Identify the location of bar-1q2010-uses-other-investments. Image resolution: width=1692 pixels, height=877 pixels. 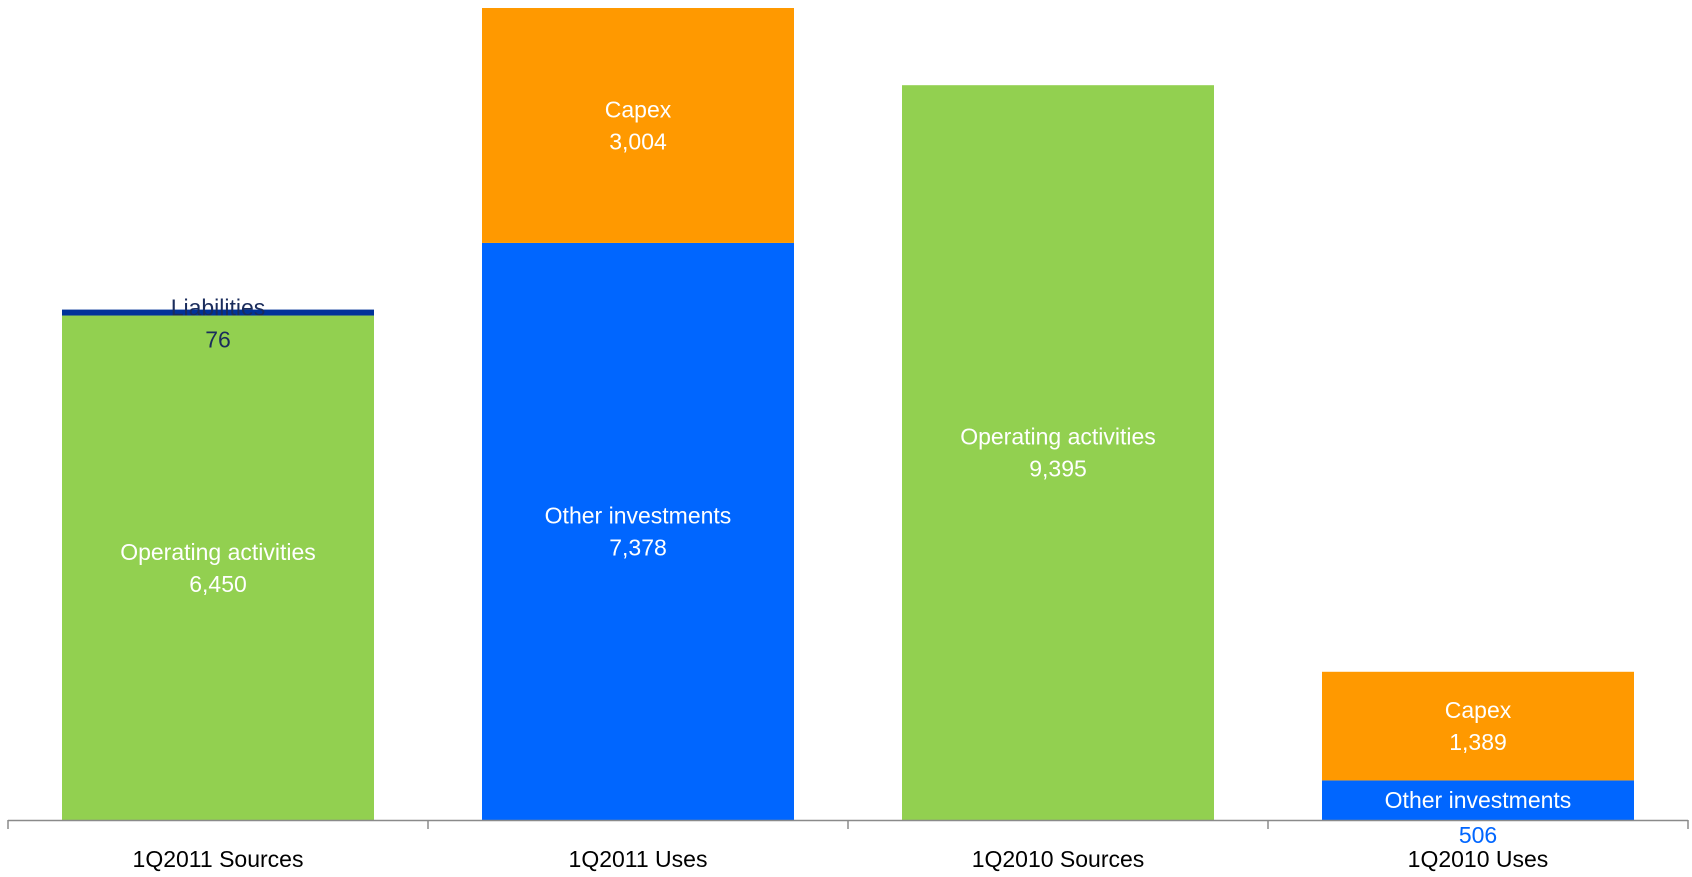
(1478, 800).